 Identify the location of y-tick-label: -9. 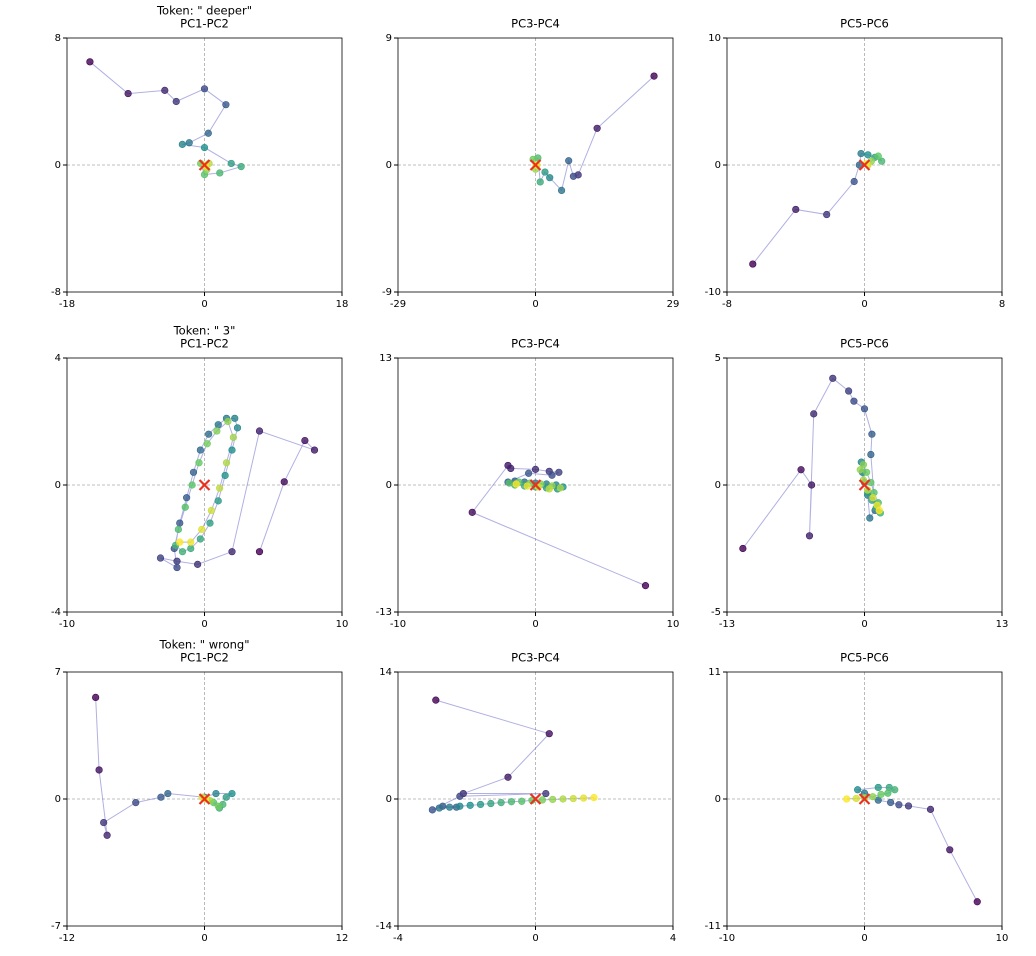
(387, 292).